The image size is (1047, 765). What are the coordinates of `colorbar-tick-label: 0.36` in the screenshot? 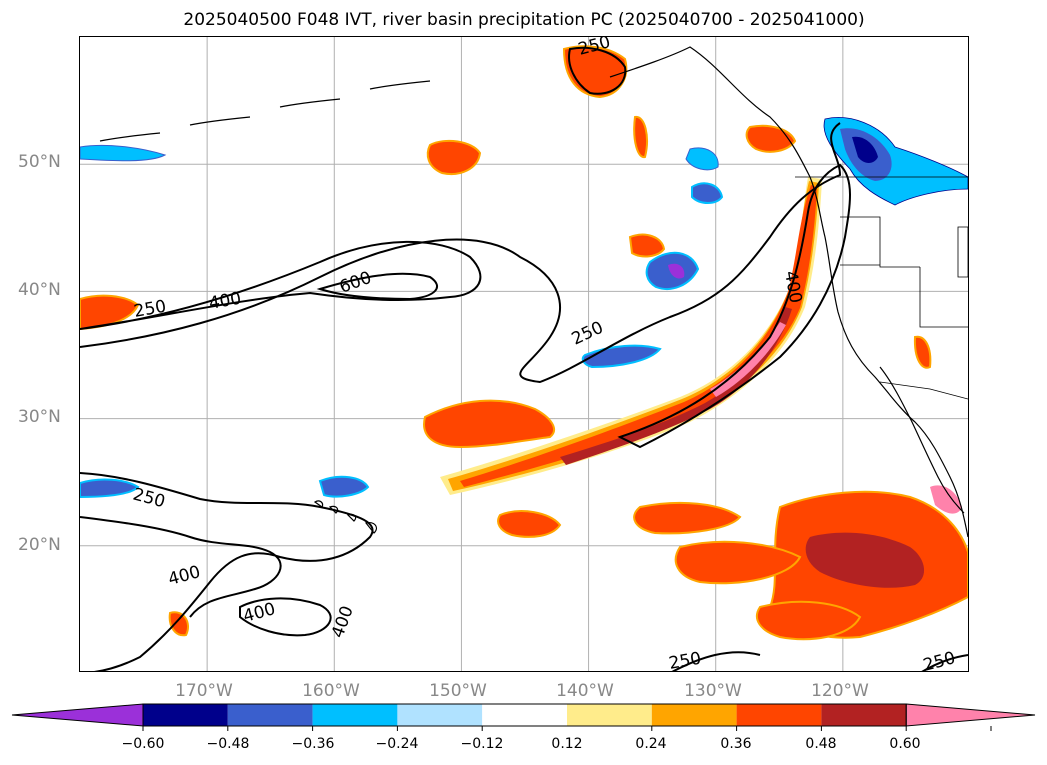 It's located at (736, 744).